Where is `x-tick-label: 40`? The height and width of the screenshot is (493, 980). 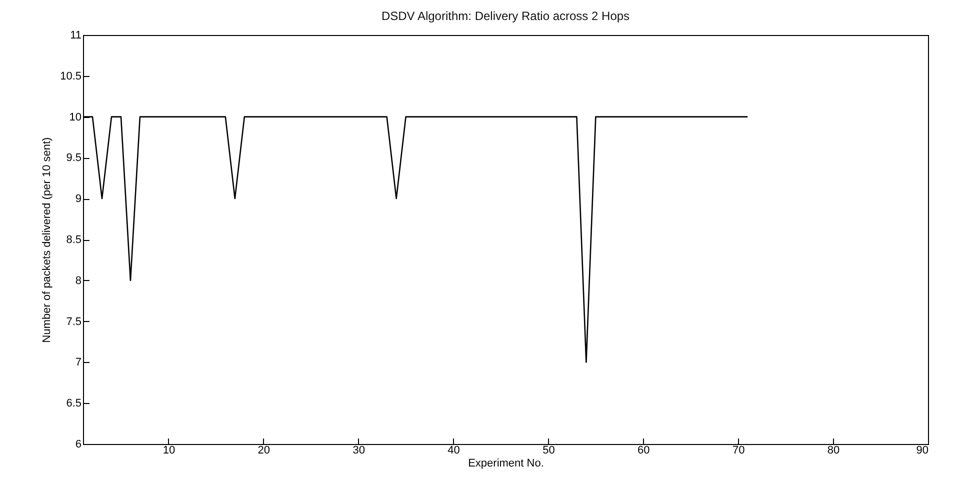 x-tick-label: 40 is located at coordinates (454, 450).